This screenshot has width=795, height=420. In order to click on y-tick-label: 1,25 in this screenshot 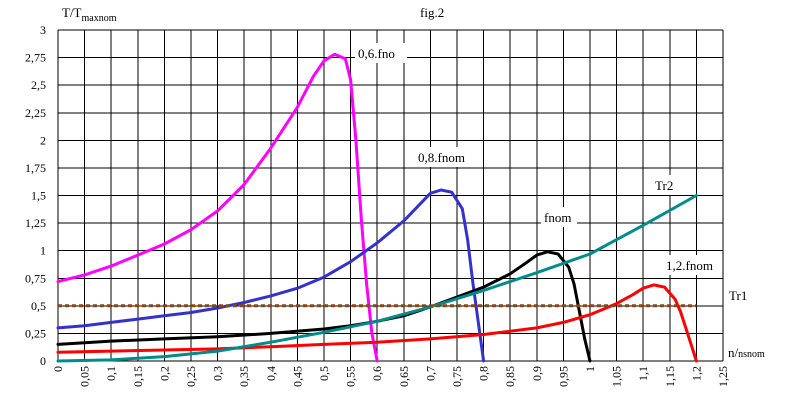, I will do `click(35, 223)`.